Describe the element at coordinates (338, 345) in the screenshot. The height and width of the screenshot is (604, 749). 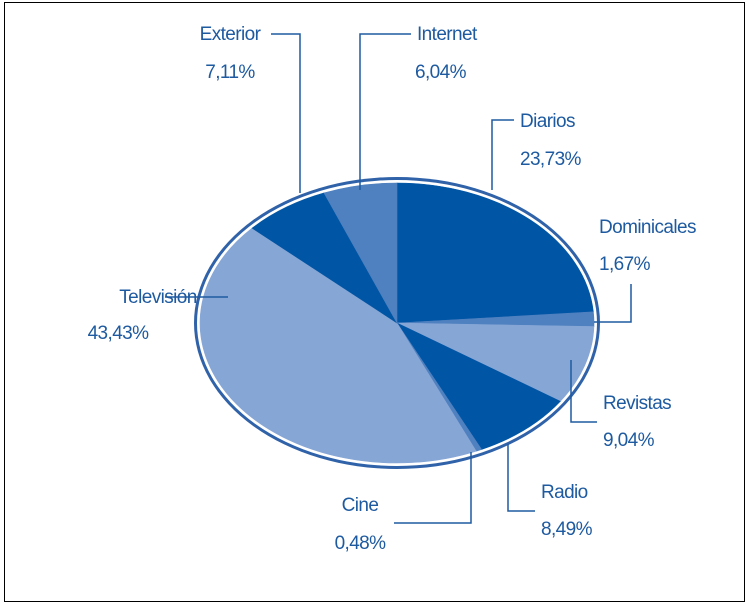
I see `pie-slice-television` at that location.